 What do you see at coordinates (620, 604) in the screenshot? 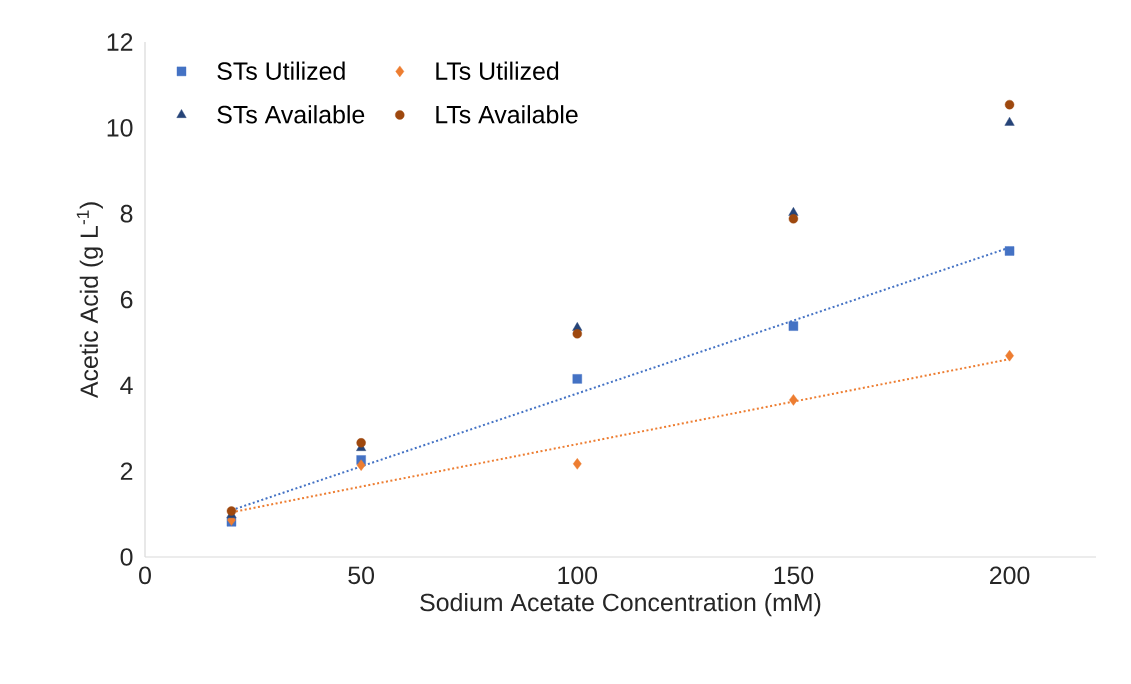
I see `x-axis-title: Sodium Acetate Concentration (mM)` at bounding box center [620, 604].